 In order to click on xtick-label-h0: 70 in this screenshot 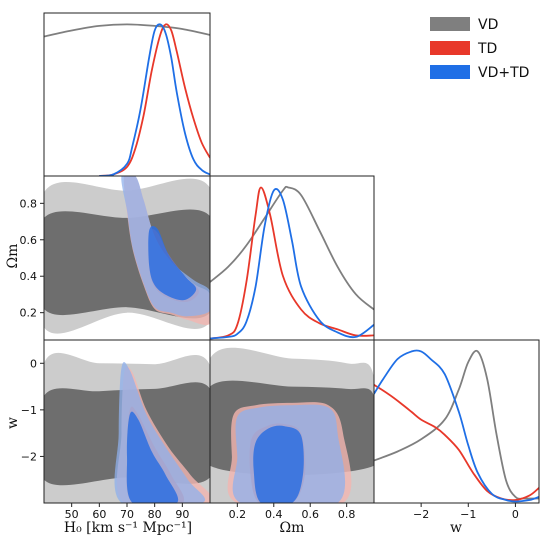, I will do `click(127, 514)`.